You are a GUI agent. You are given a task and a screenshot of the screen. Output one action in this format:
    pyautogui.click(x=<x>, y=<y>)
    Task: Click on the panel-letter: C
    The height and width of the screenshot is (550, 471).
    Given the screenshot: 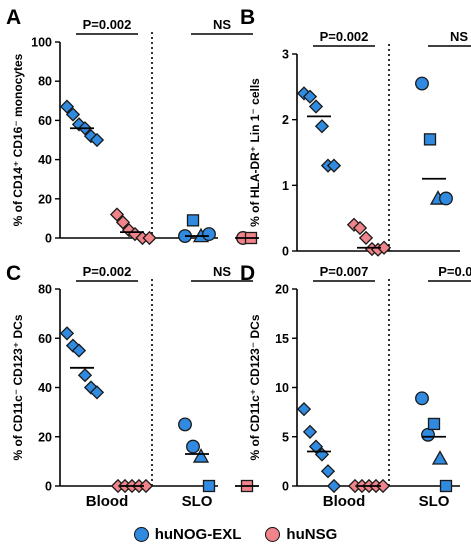 What is the action you would take?
    pyautogui.click(x=13, y=273)
    